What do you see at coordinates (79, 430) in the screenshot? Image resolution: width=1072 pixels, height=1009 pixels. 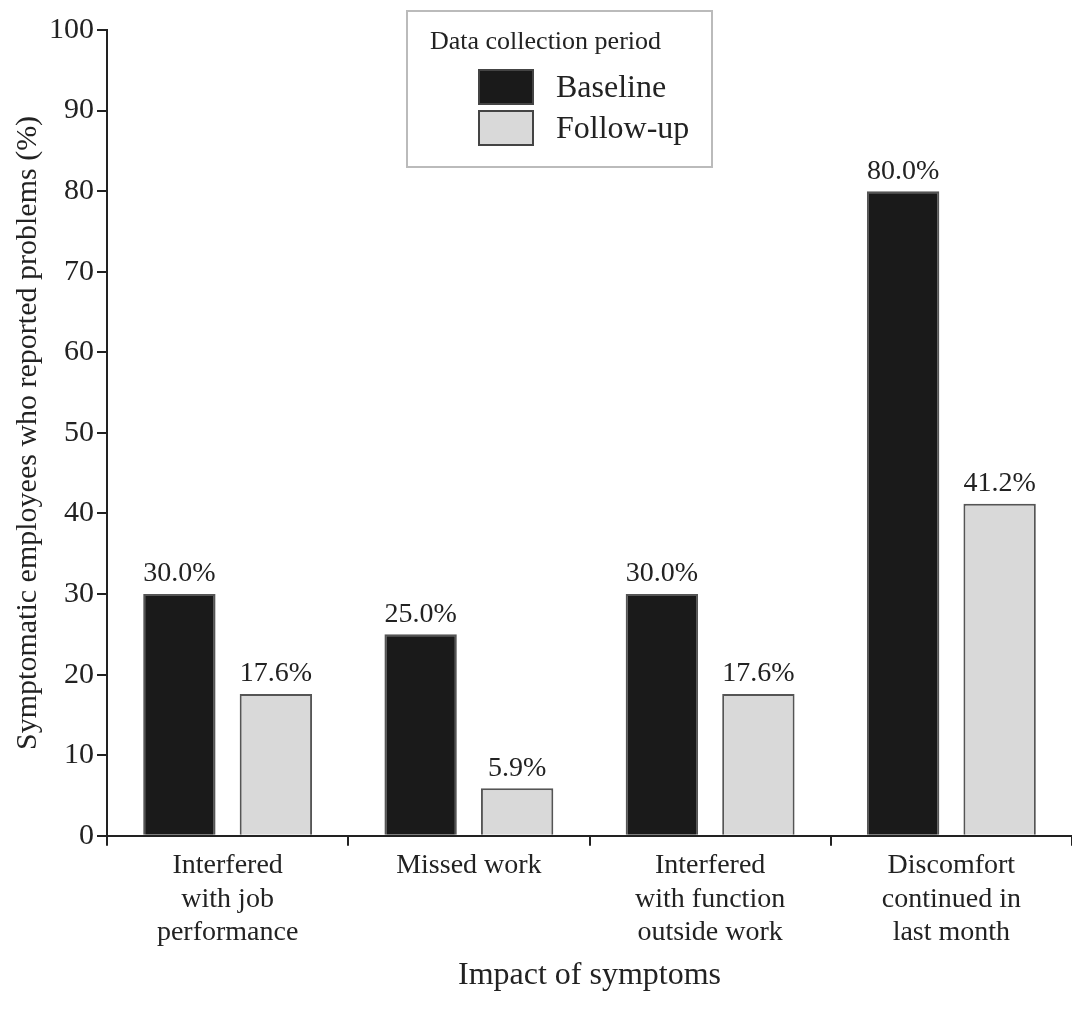 I see `y-tick-label: 50` at bounding box center [79, 430].